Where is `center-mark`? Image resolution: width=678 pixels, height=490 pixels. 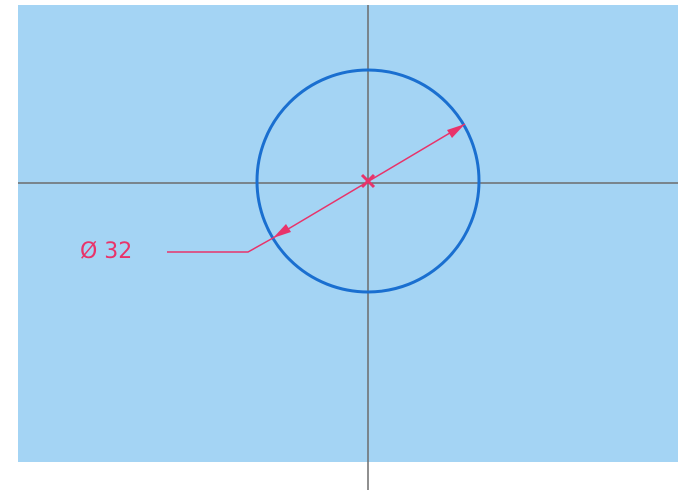
center-mark is located at coordinates (368, 181).